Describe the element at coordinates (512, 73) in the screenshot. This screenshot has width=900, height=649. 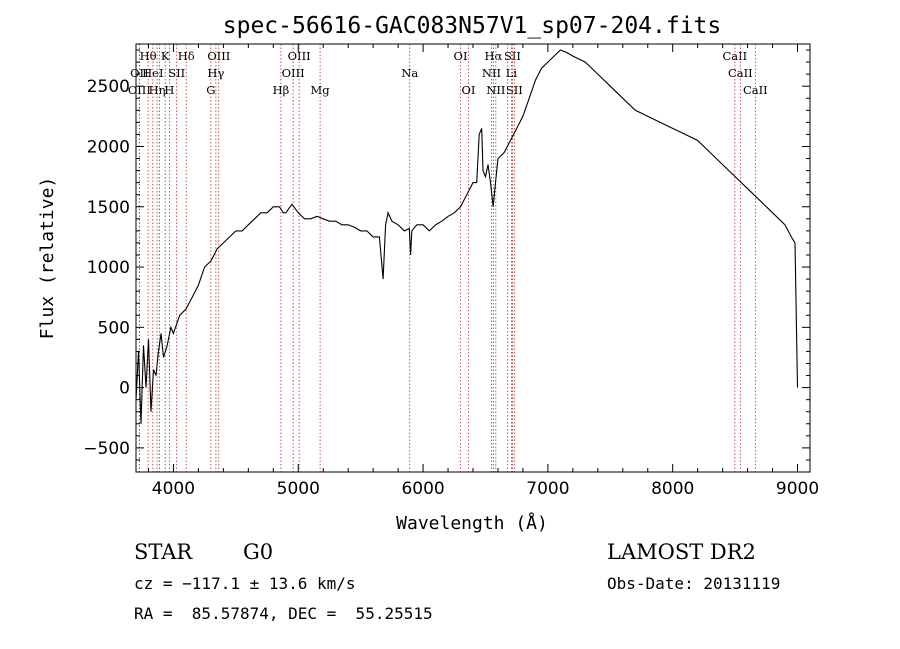
I see `line-marker-label: Li` at that location.